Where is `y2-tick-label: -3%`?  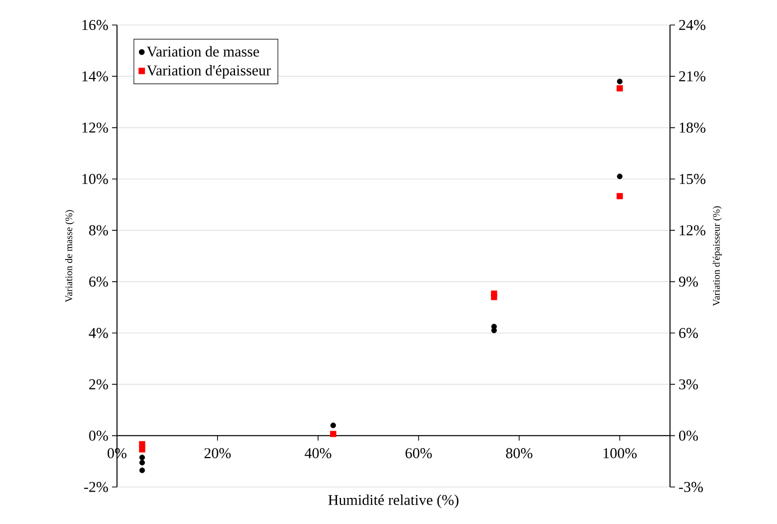 y2-tick-label: -3% is located at coordinates (691, 487).